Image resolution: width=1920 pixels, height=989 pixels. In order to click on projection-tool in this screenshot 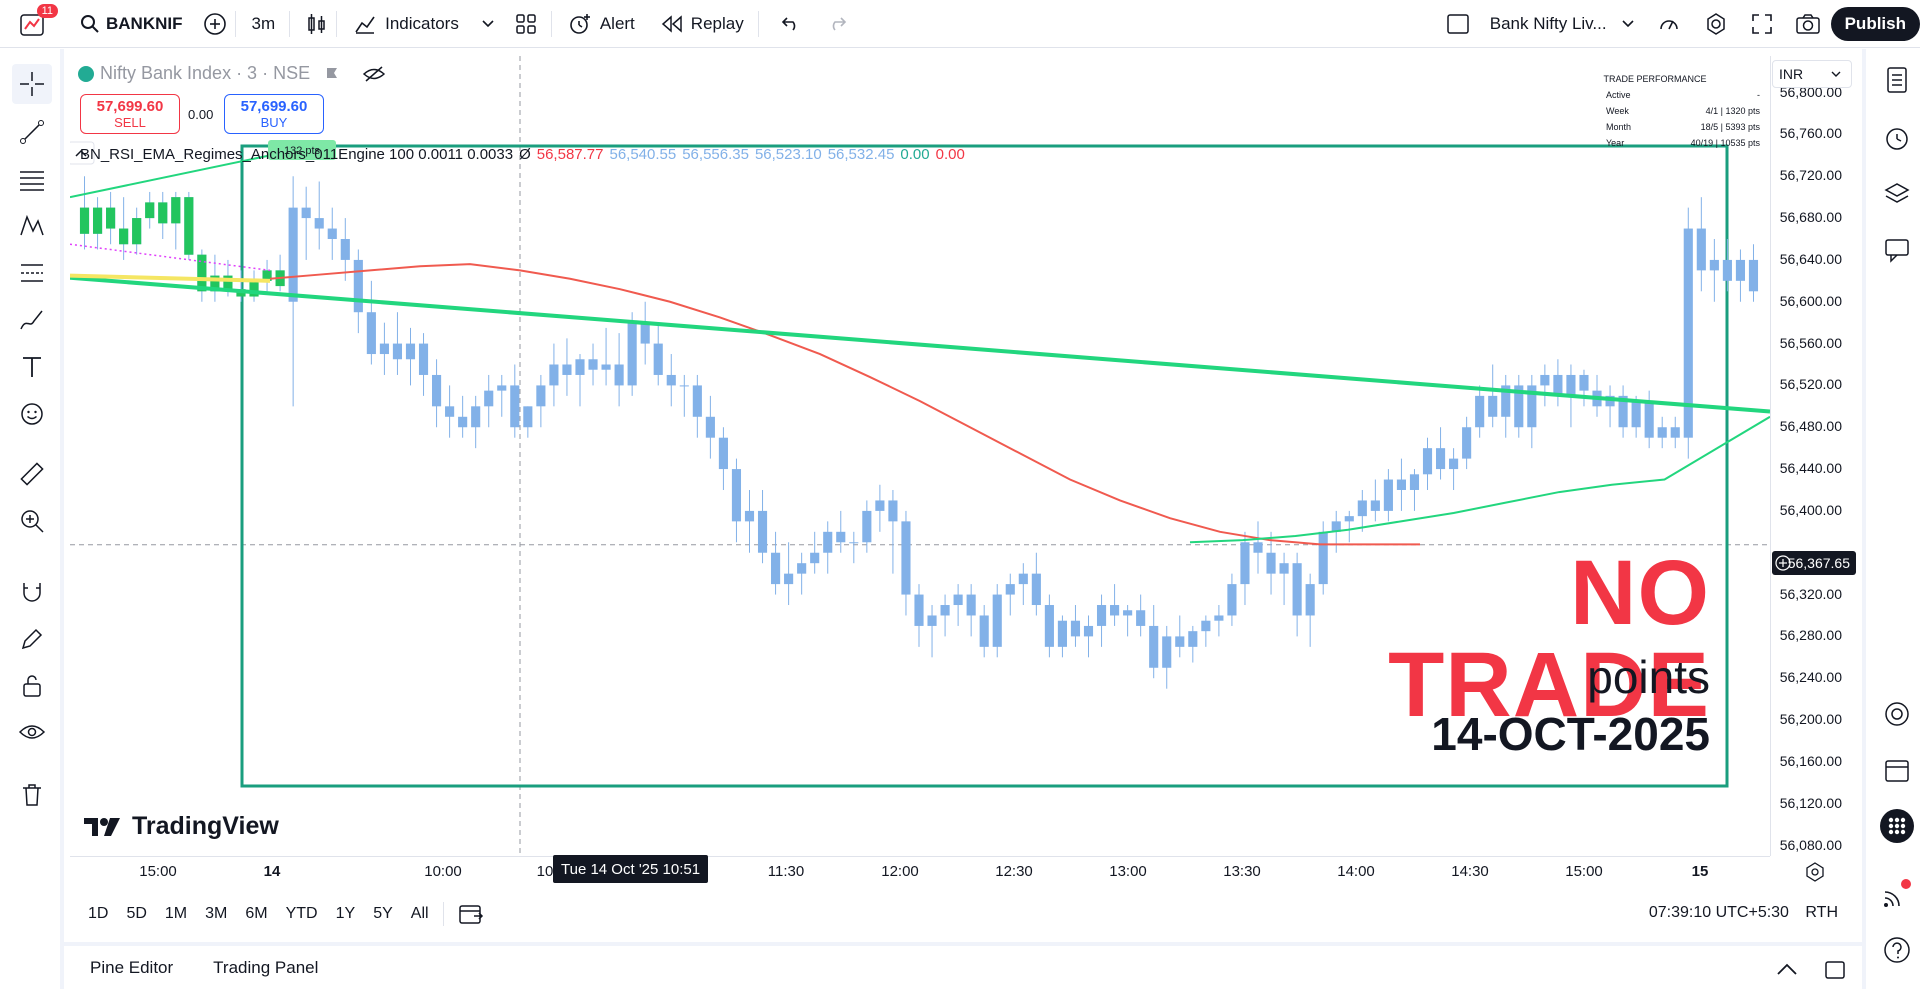, I will do `click(32, 273)`.